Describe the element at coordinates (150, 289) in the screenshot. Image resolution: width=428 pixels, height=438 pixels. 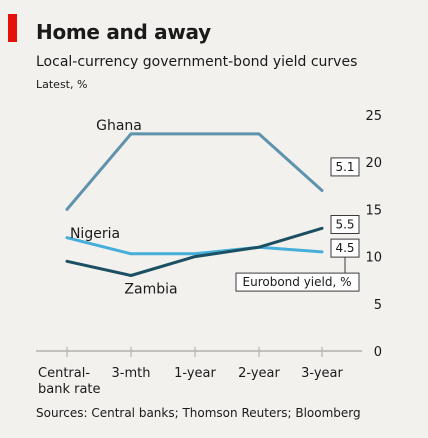
I see `series-label-zambia: Zambia` at that location.